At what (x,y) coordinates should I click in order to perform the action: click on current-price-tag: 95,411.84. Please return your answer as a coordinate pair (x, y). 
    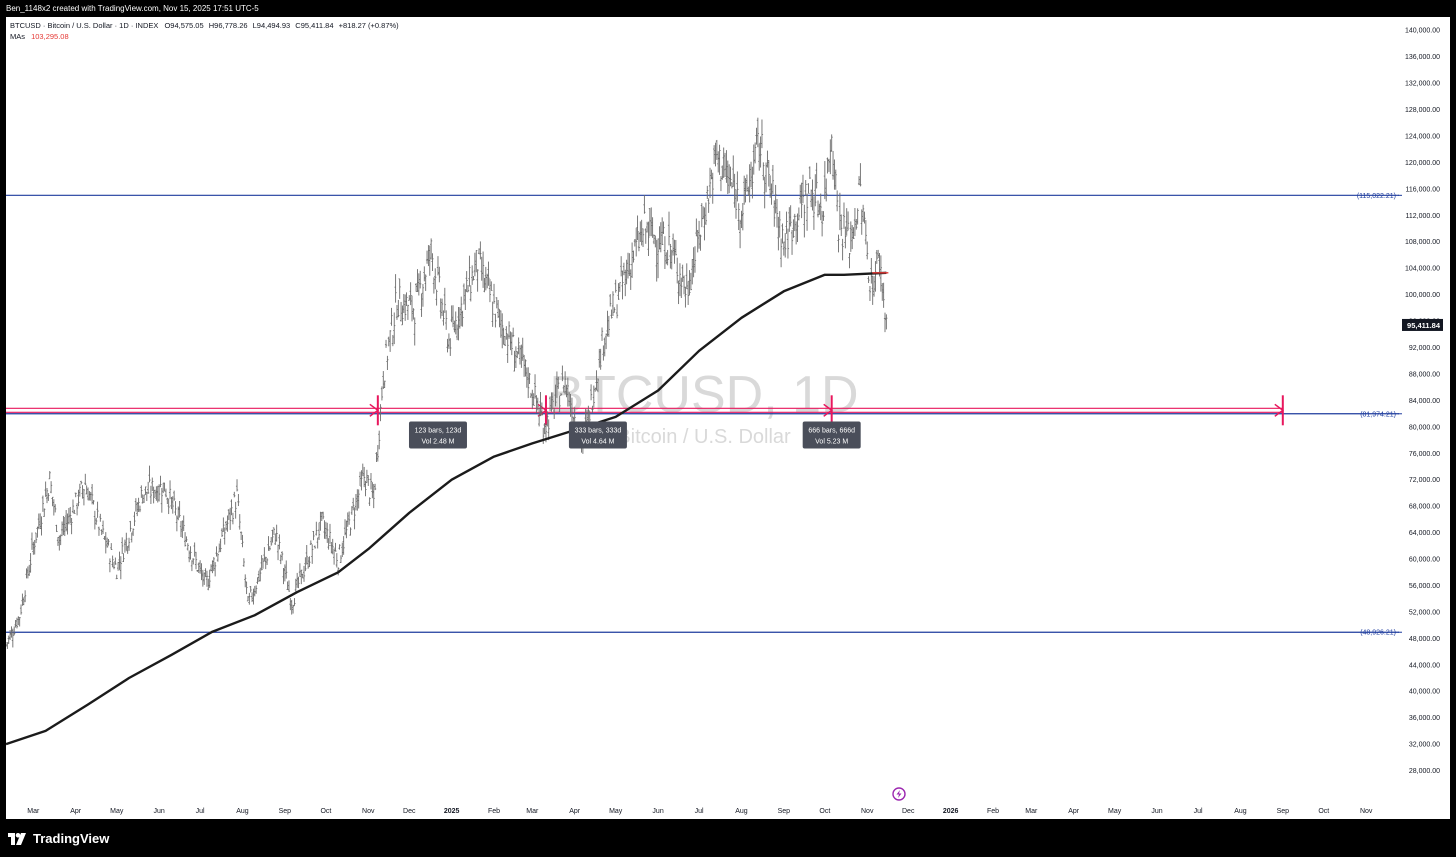
    Looking at the image, I should click on (1422, 324).